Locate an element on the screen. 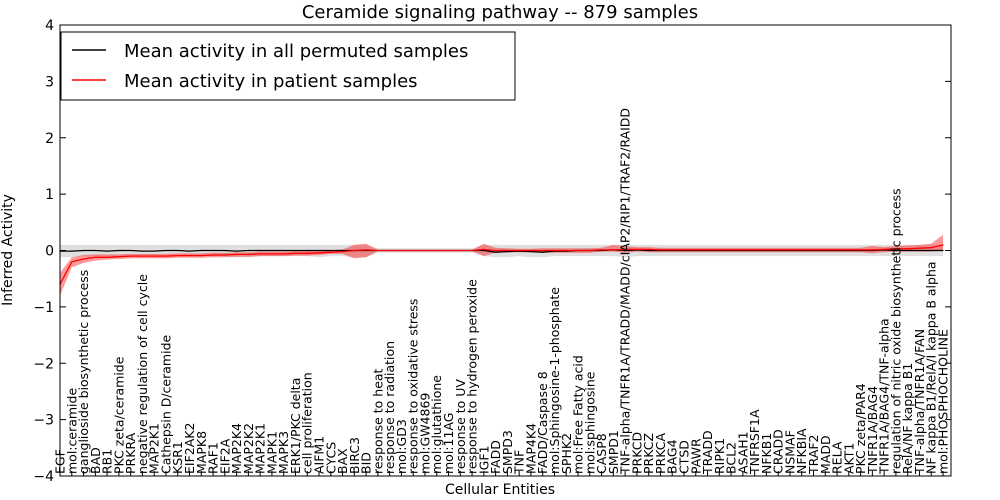 The width and height of the screenshot is (1000, 500). x-tick-label: PAWR is located at coordinates (695, 456).